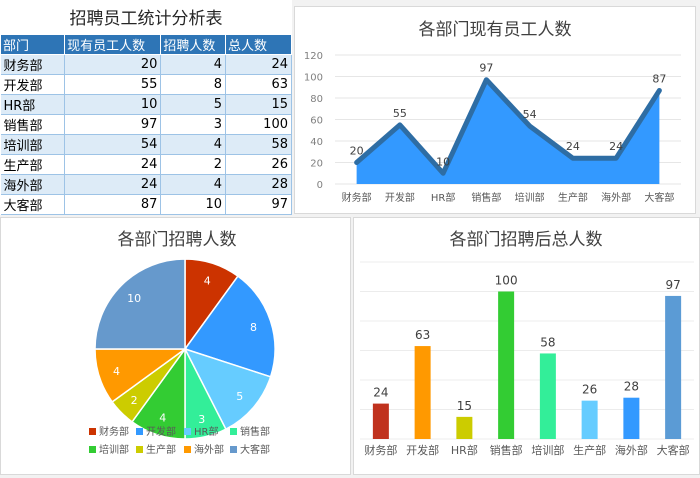 Image resolution: width=700 pixels, height=478 pixels. I want to click on line-y-tick: 120, so click(313, 56).